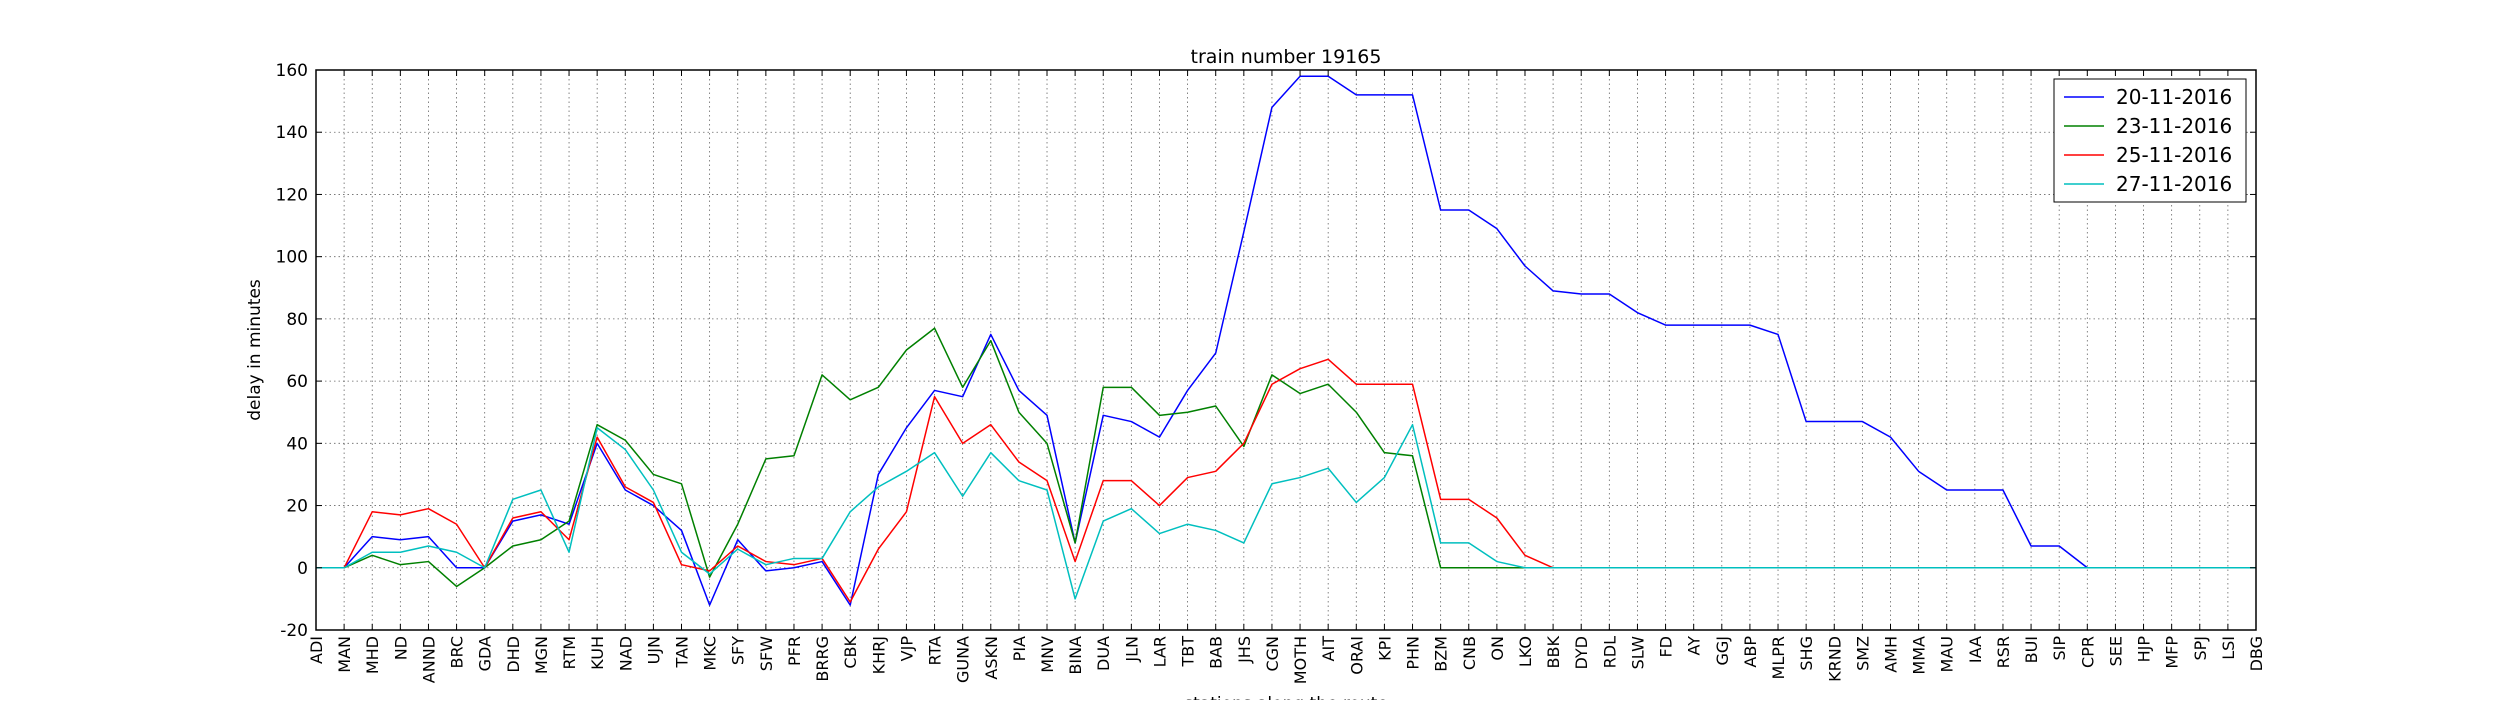 Image resolution: width=2500 pixels, height=704 pixels. Describe the element at coordinates (2059, 648) in the screenshot. I see `x-tick-label: SIP` at that location.